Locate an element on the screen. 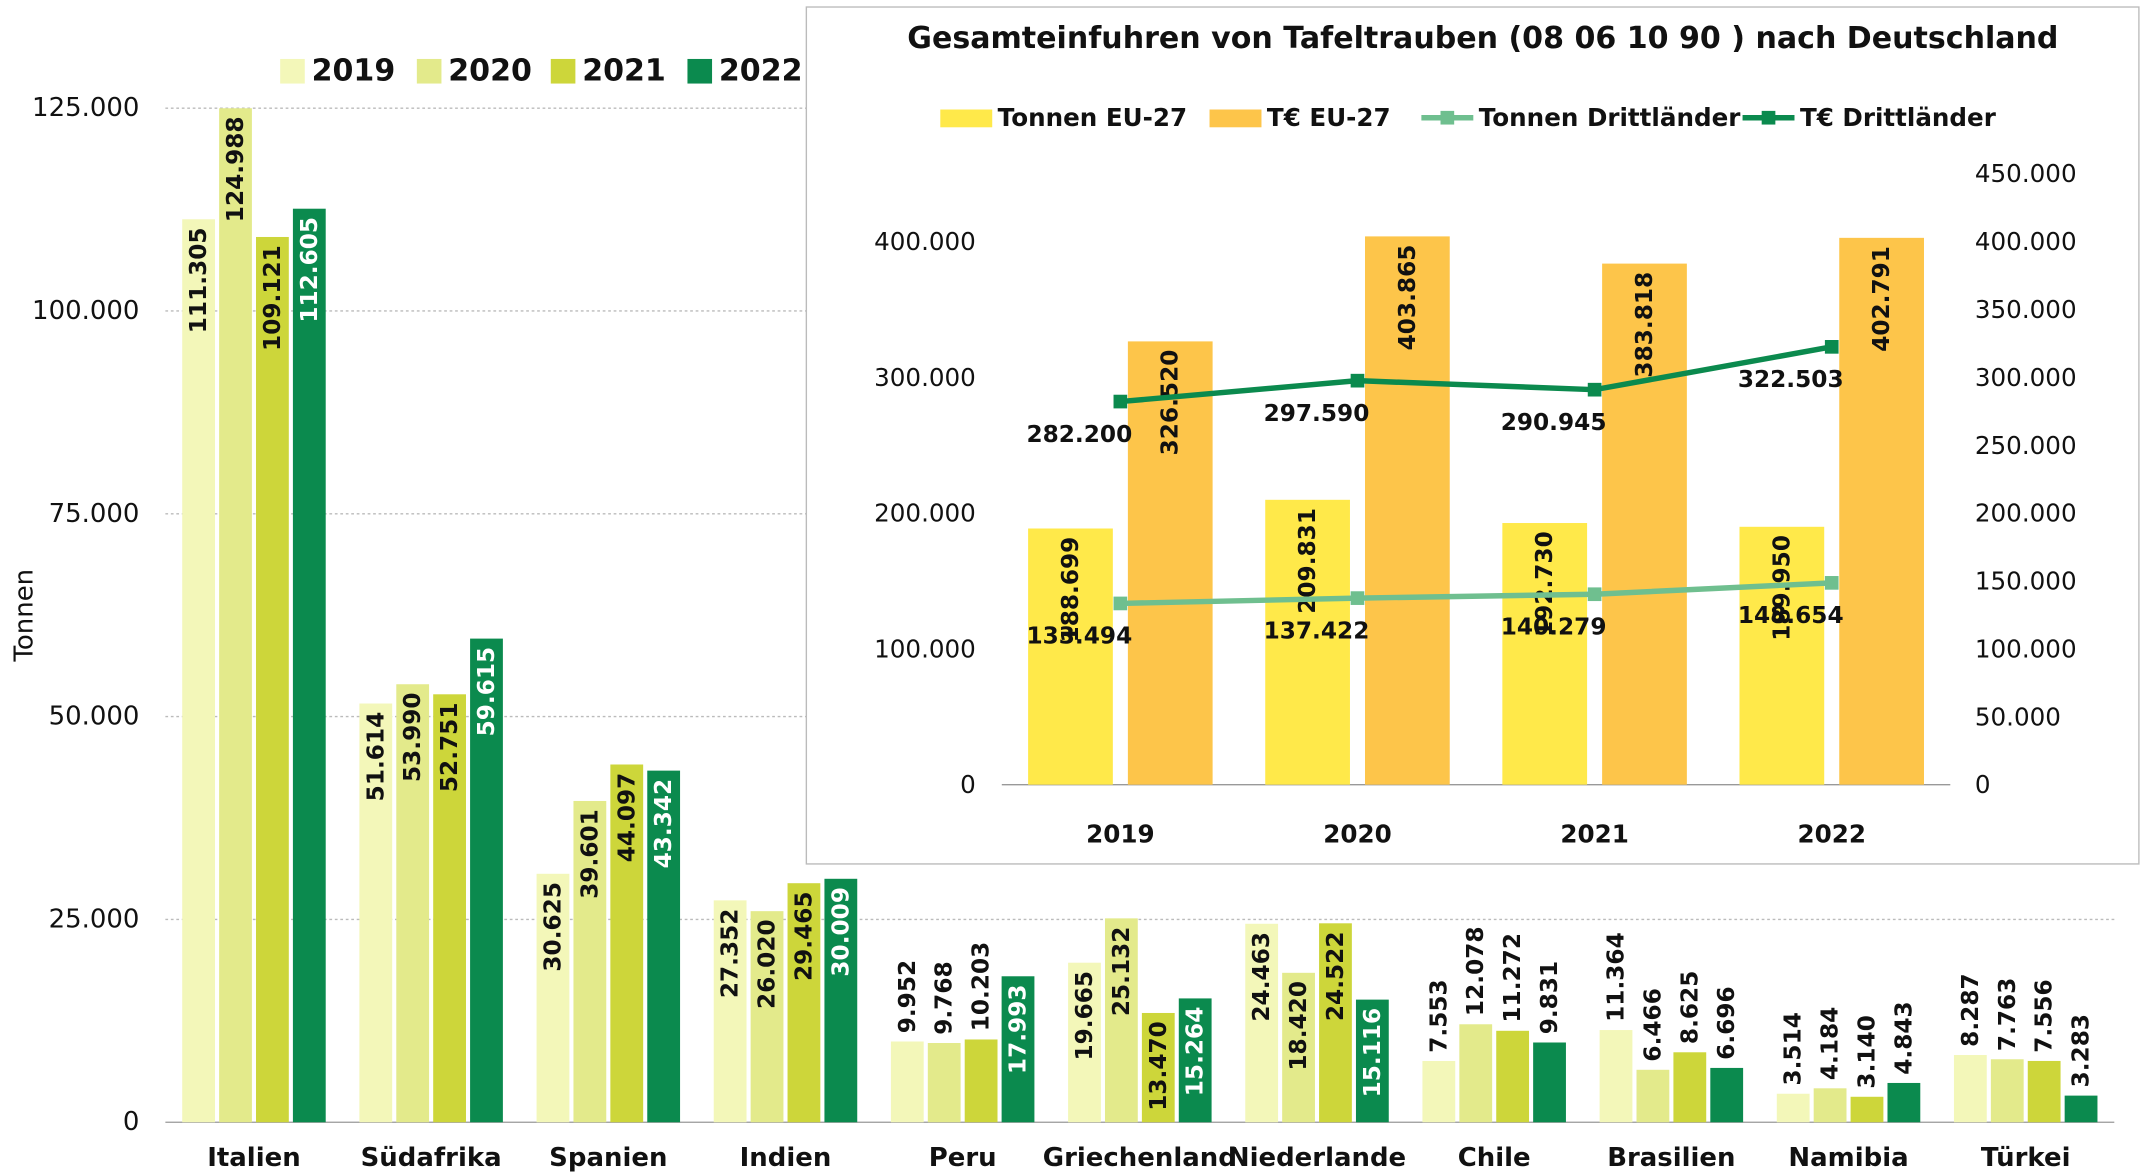  data-label: 51.614 is located at coordinates (375, 757).